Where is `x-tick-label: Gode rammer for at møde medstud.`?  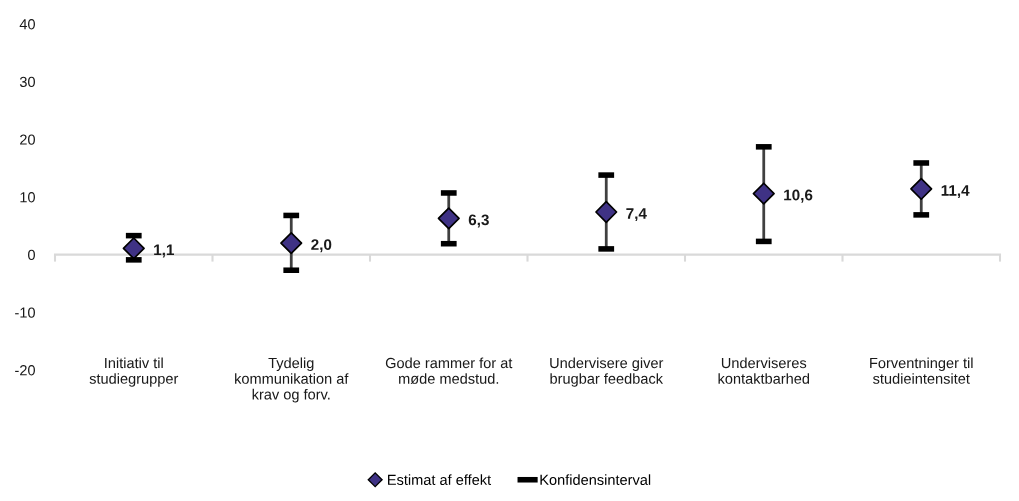 x-tick-label: Gode rammer for at møde medstud. is located at coordinates (449, 370).